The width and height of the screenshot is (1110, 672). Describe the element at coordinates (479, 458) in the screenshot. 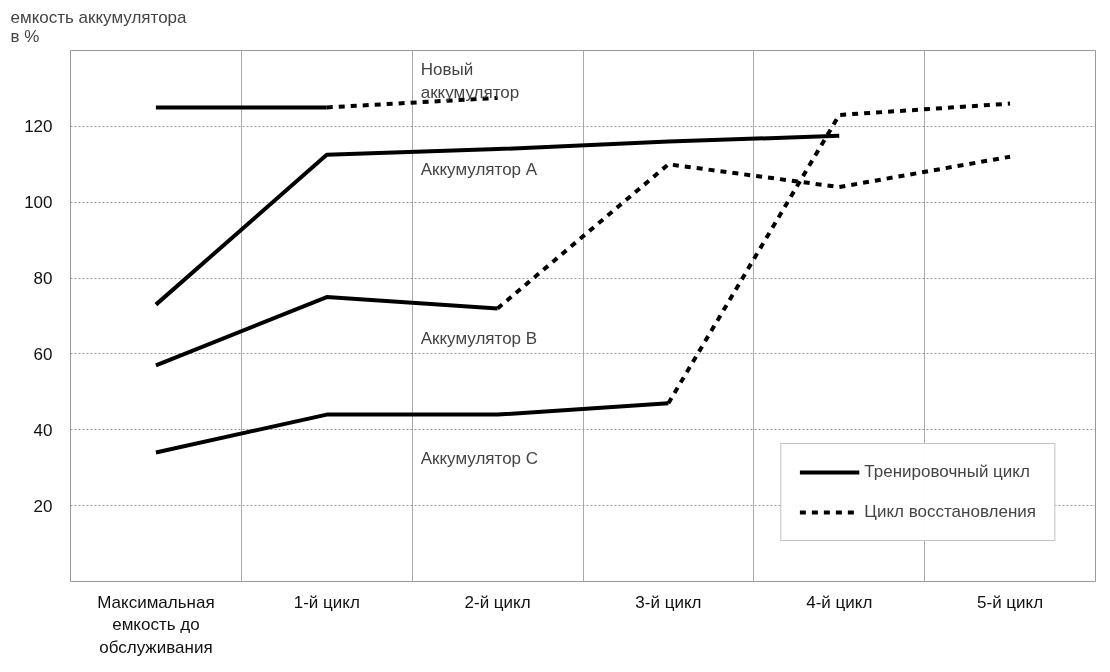

I see `annotation: Аккумулятор C` at that location.